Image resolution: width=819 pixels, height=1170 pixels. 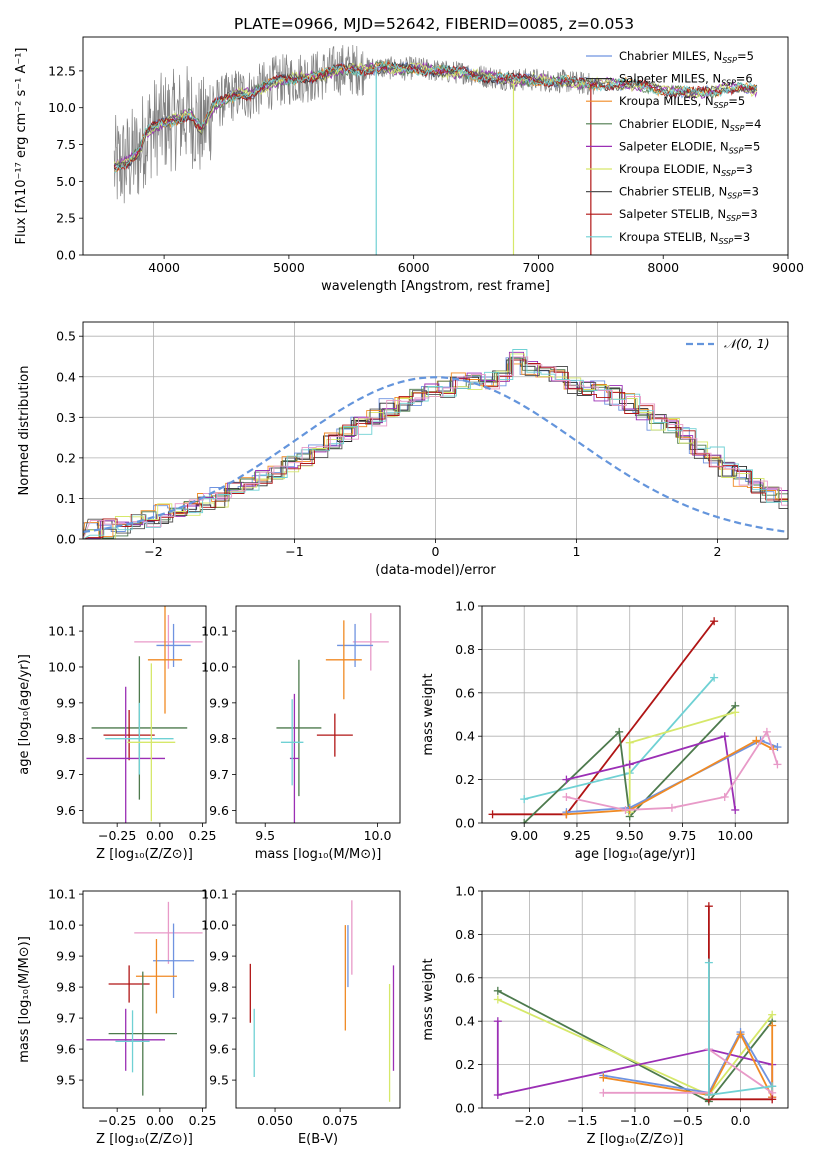 What do you see at coordinates (465, 977) in the screenshot?
I see `y-tick-label: 0.6` at bounding box center [465, 977].